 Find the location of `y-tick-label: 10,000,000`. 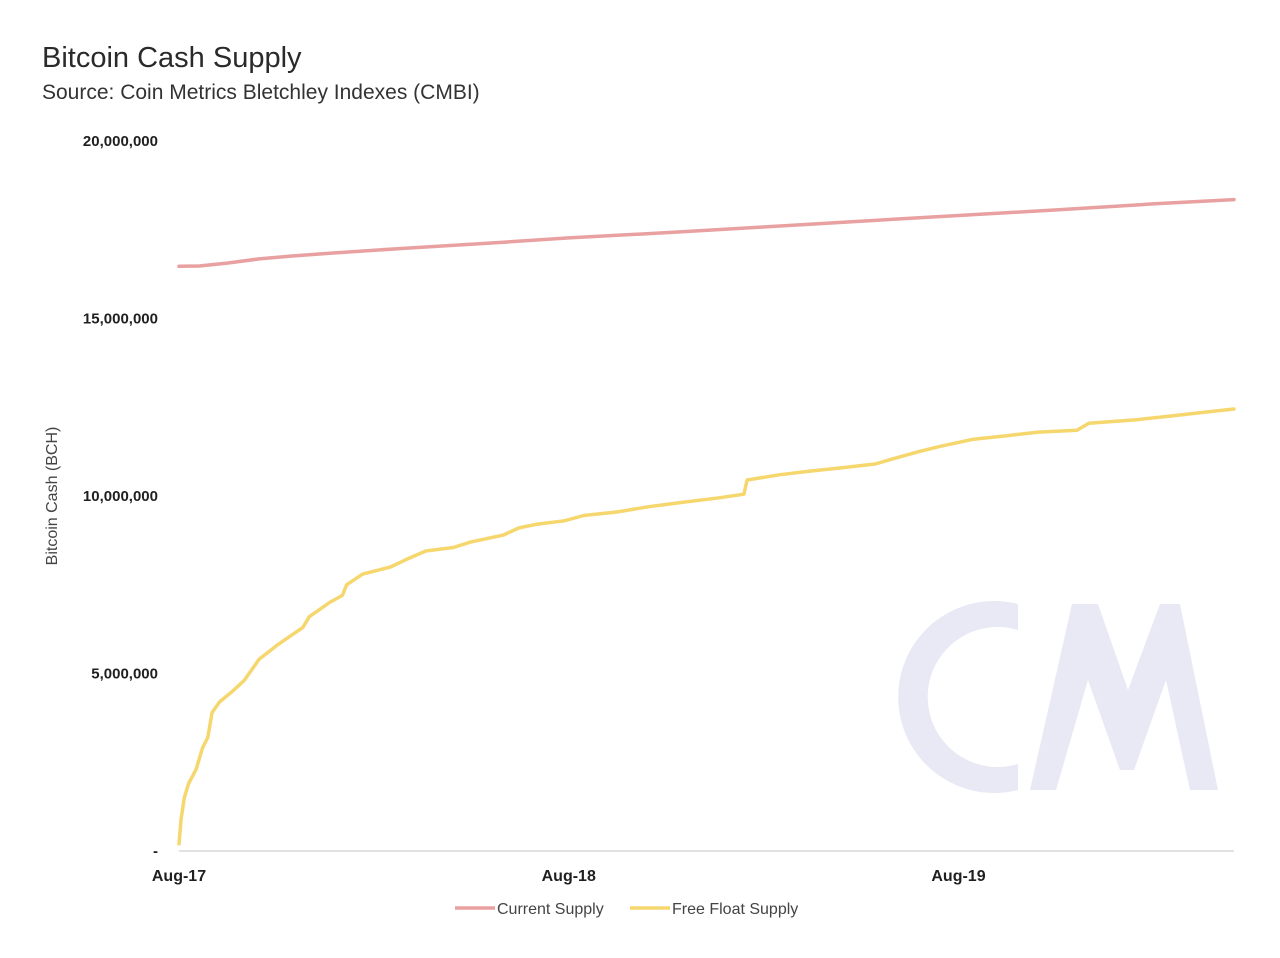

y-tick-label: 10,000,000 is located at coordinates (120, 496).